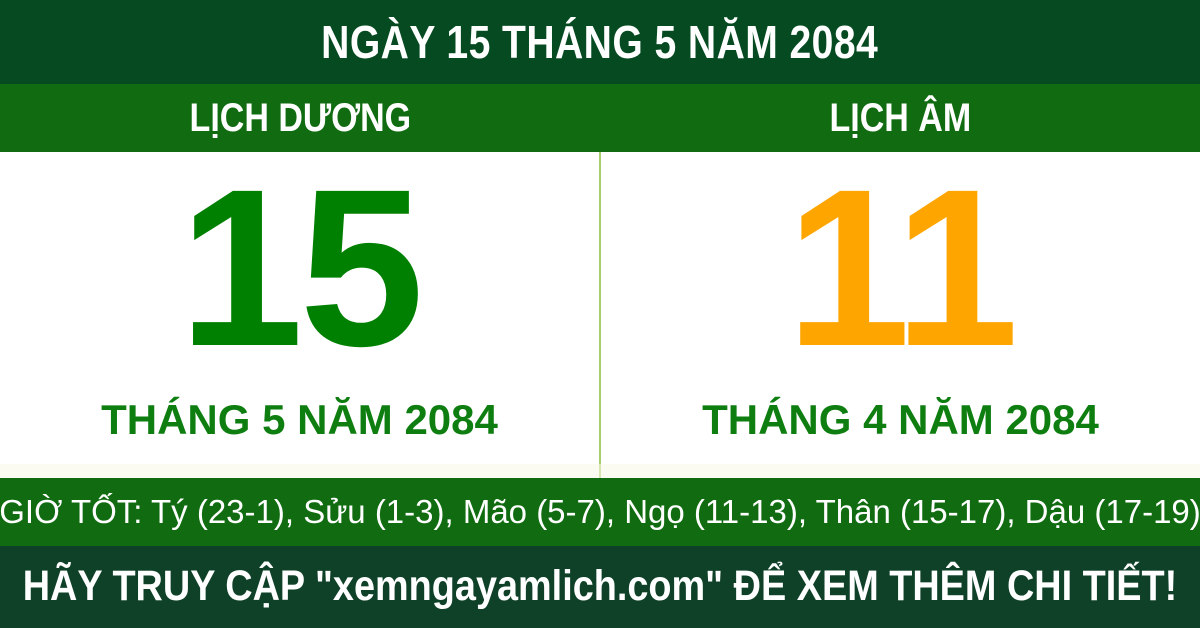 The height and width of the screenshot is (628, 1200). I want to click on solar-calendar-label: LỊCH DƯƠNG, so click(300, 118).